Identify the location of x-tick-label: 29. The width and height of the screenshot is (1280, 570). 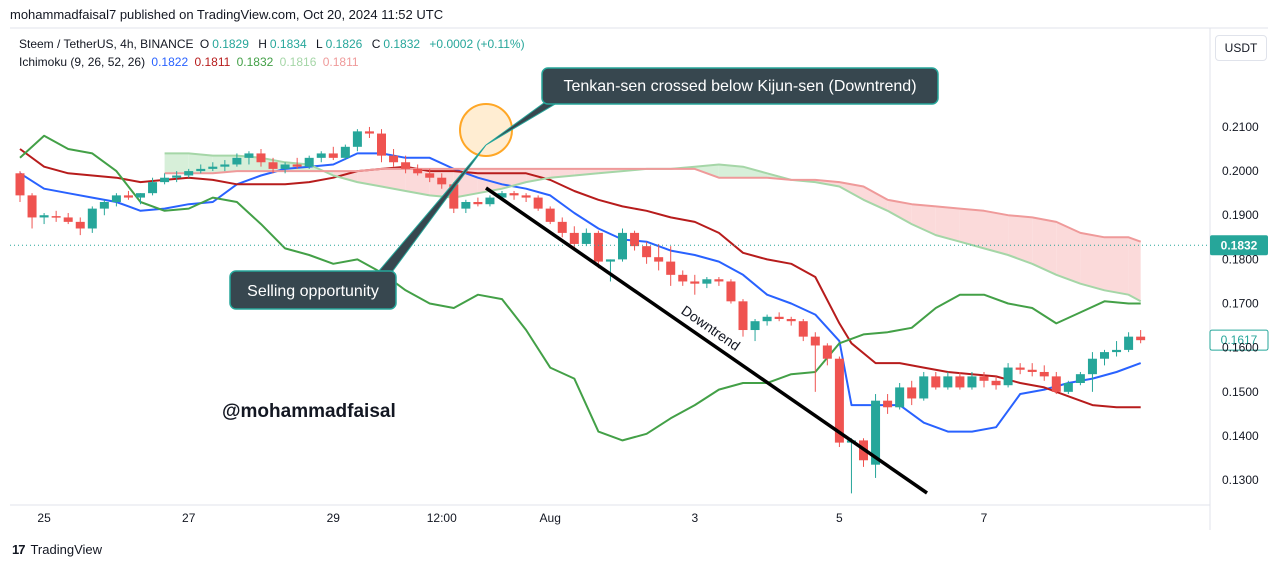
(334, 518).